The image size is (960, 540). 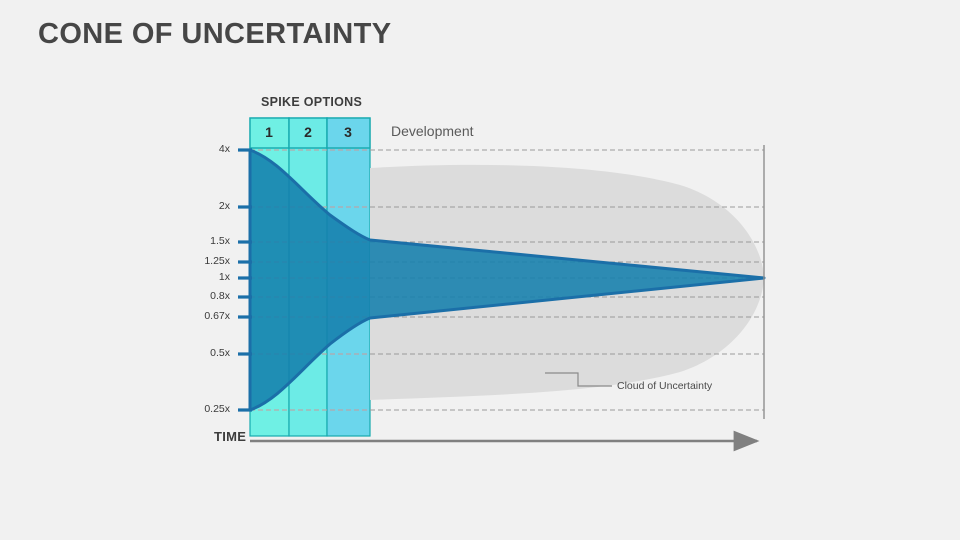 What do you see at coordinates (217, 261) in the screenshot?
I see `ytick-label-1-25x: 1.25x` at bounding box center [217, 261].